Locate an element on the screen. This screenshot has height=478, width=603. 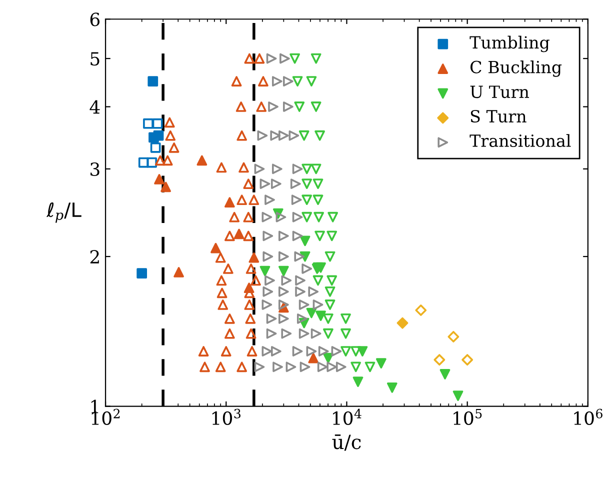
x-tick-label: 10$^{4}$ is located at coordinates (347, 417).